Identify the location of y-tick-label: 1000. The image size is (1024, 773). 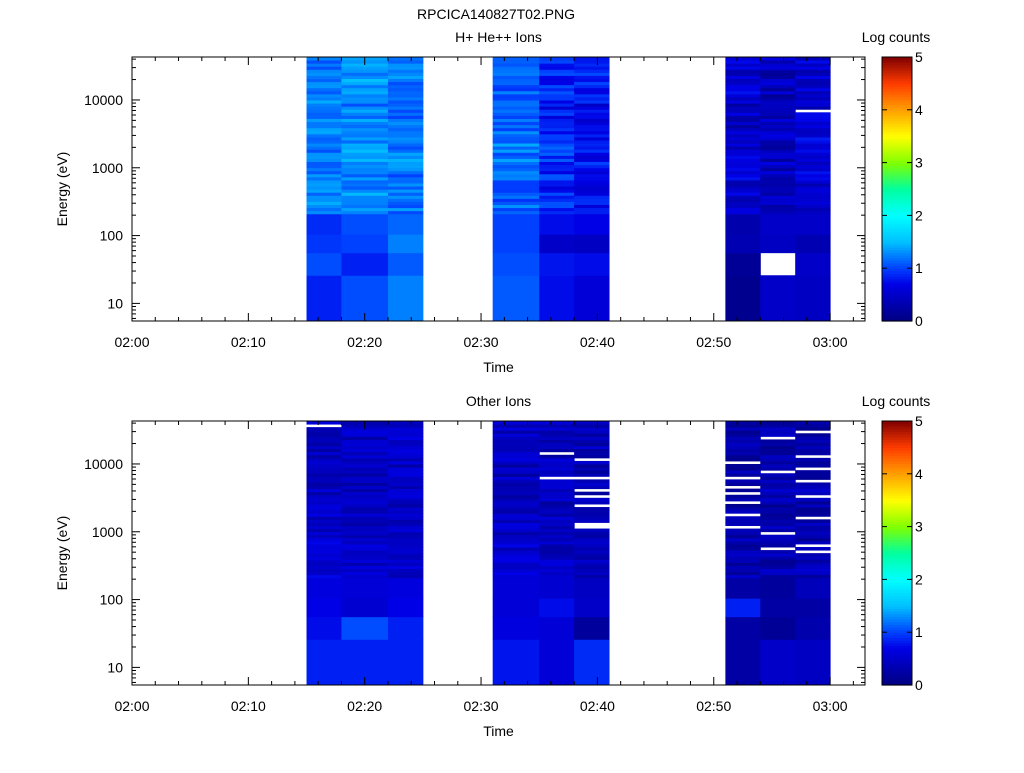
(107, 168).